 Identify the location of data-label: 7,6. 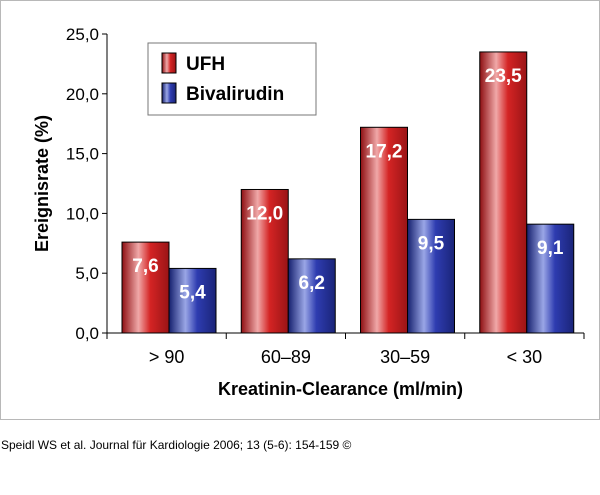
(145, 266).